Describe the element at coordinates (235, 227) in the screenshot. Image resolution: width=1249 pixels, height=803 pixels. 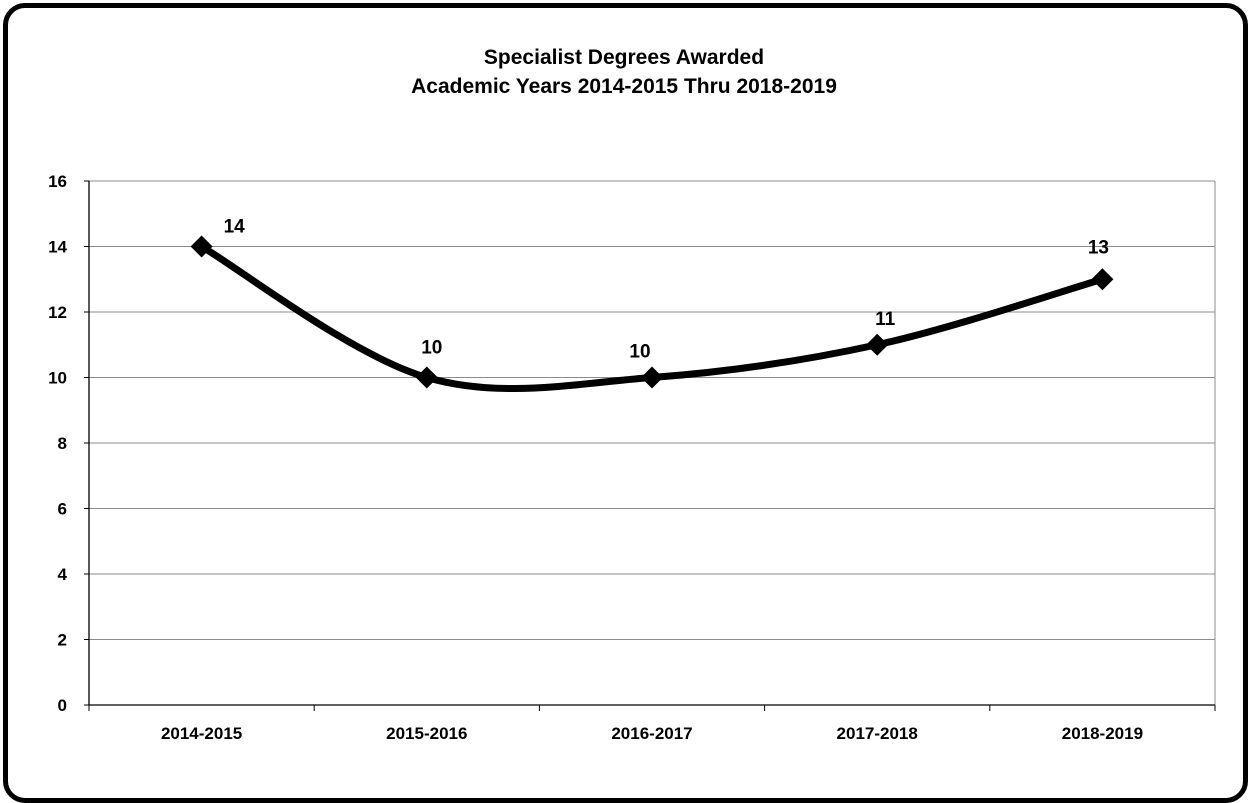
I see `data-label: 14` at that location.